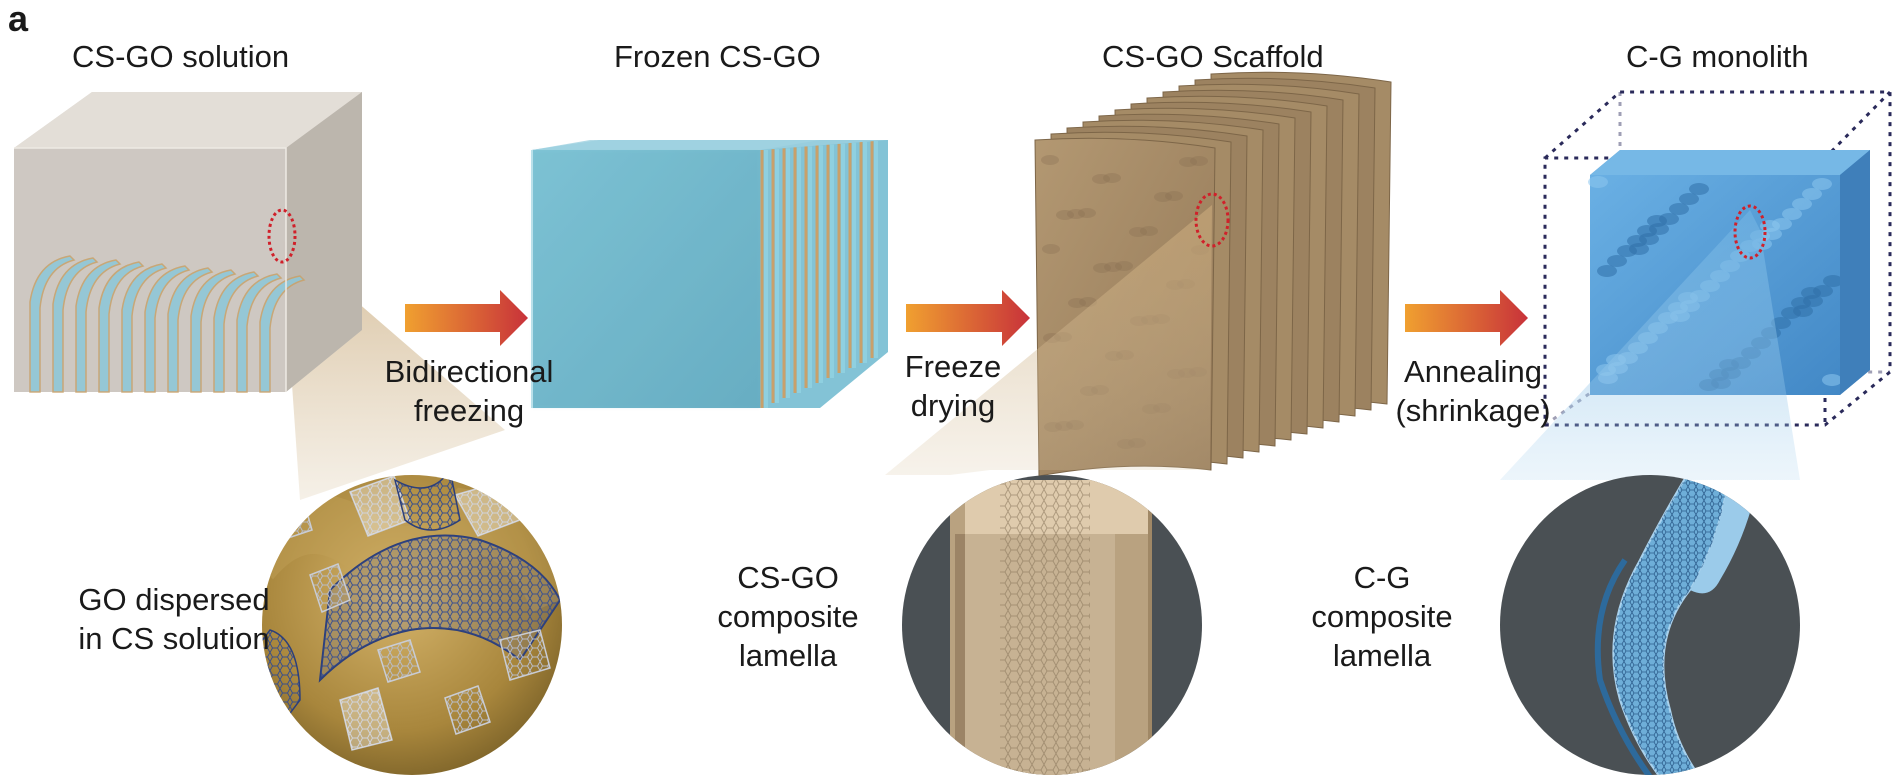 The image size is (1902, 781). I want to click on frozen-lamellae, so click(819, 274).